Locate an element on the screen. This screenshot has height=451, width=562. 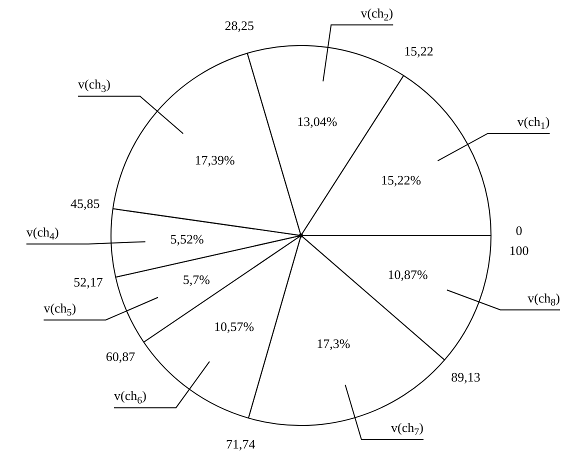
data-label: 10,57% is located at coordinates (234, 326).